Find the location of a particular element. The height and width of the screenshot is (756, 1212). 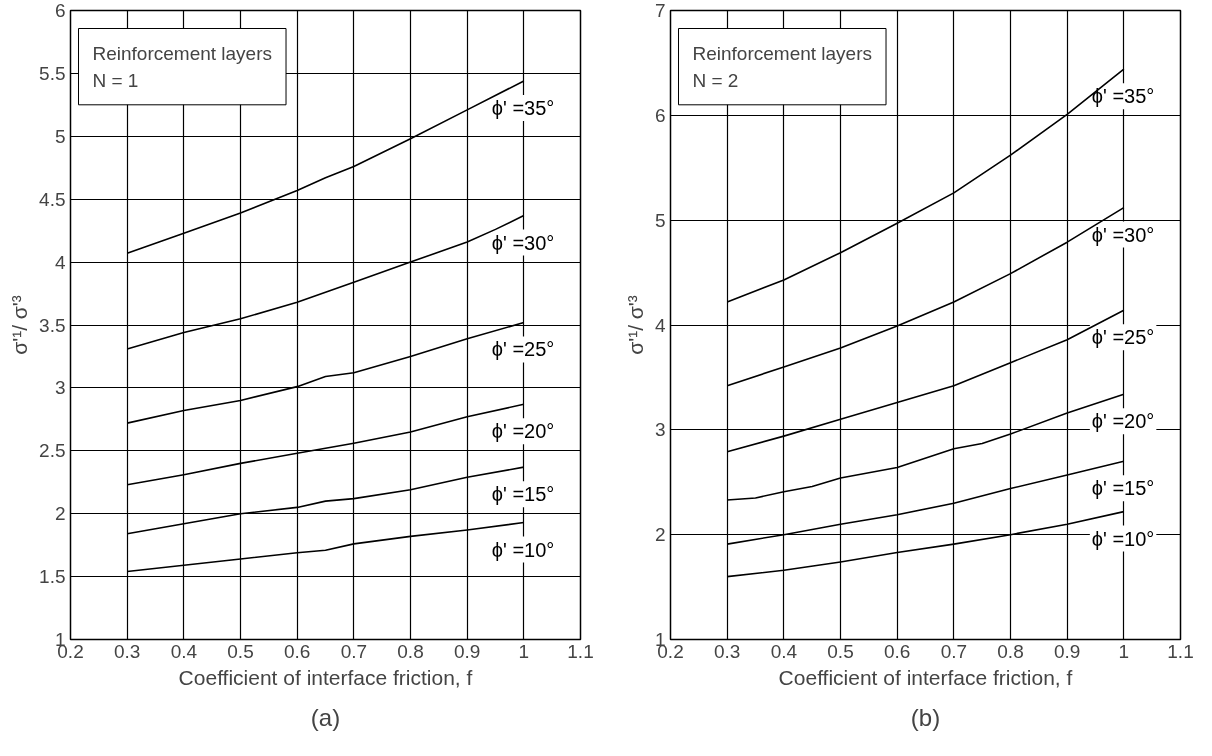

annotation: Reinforcement layers N = 1 is located at coordinates (182, 66).